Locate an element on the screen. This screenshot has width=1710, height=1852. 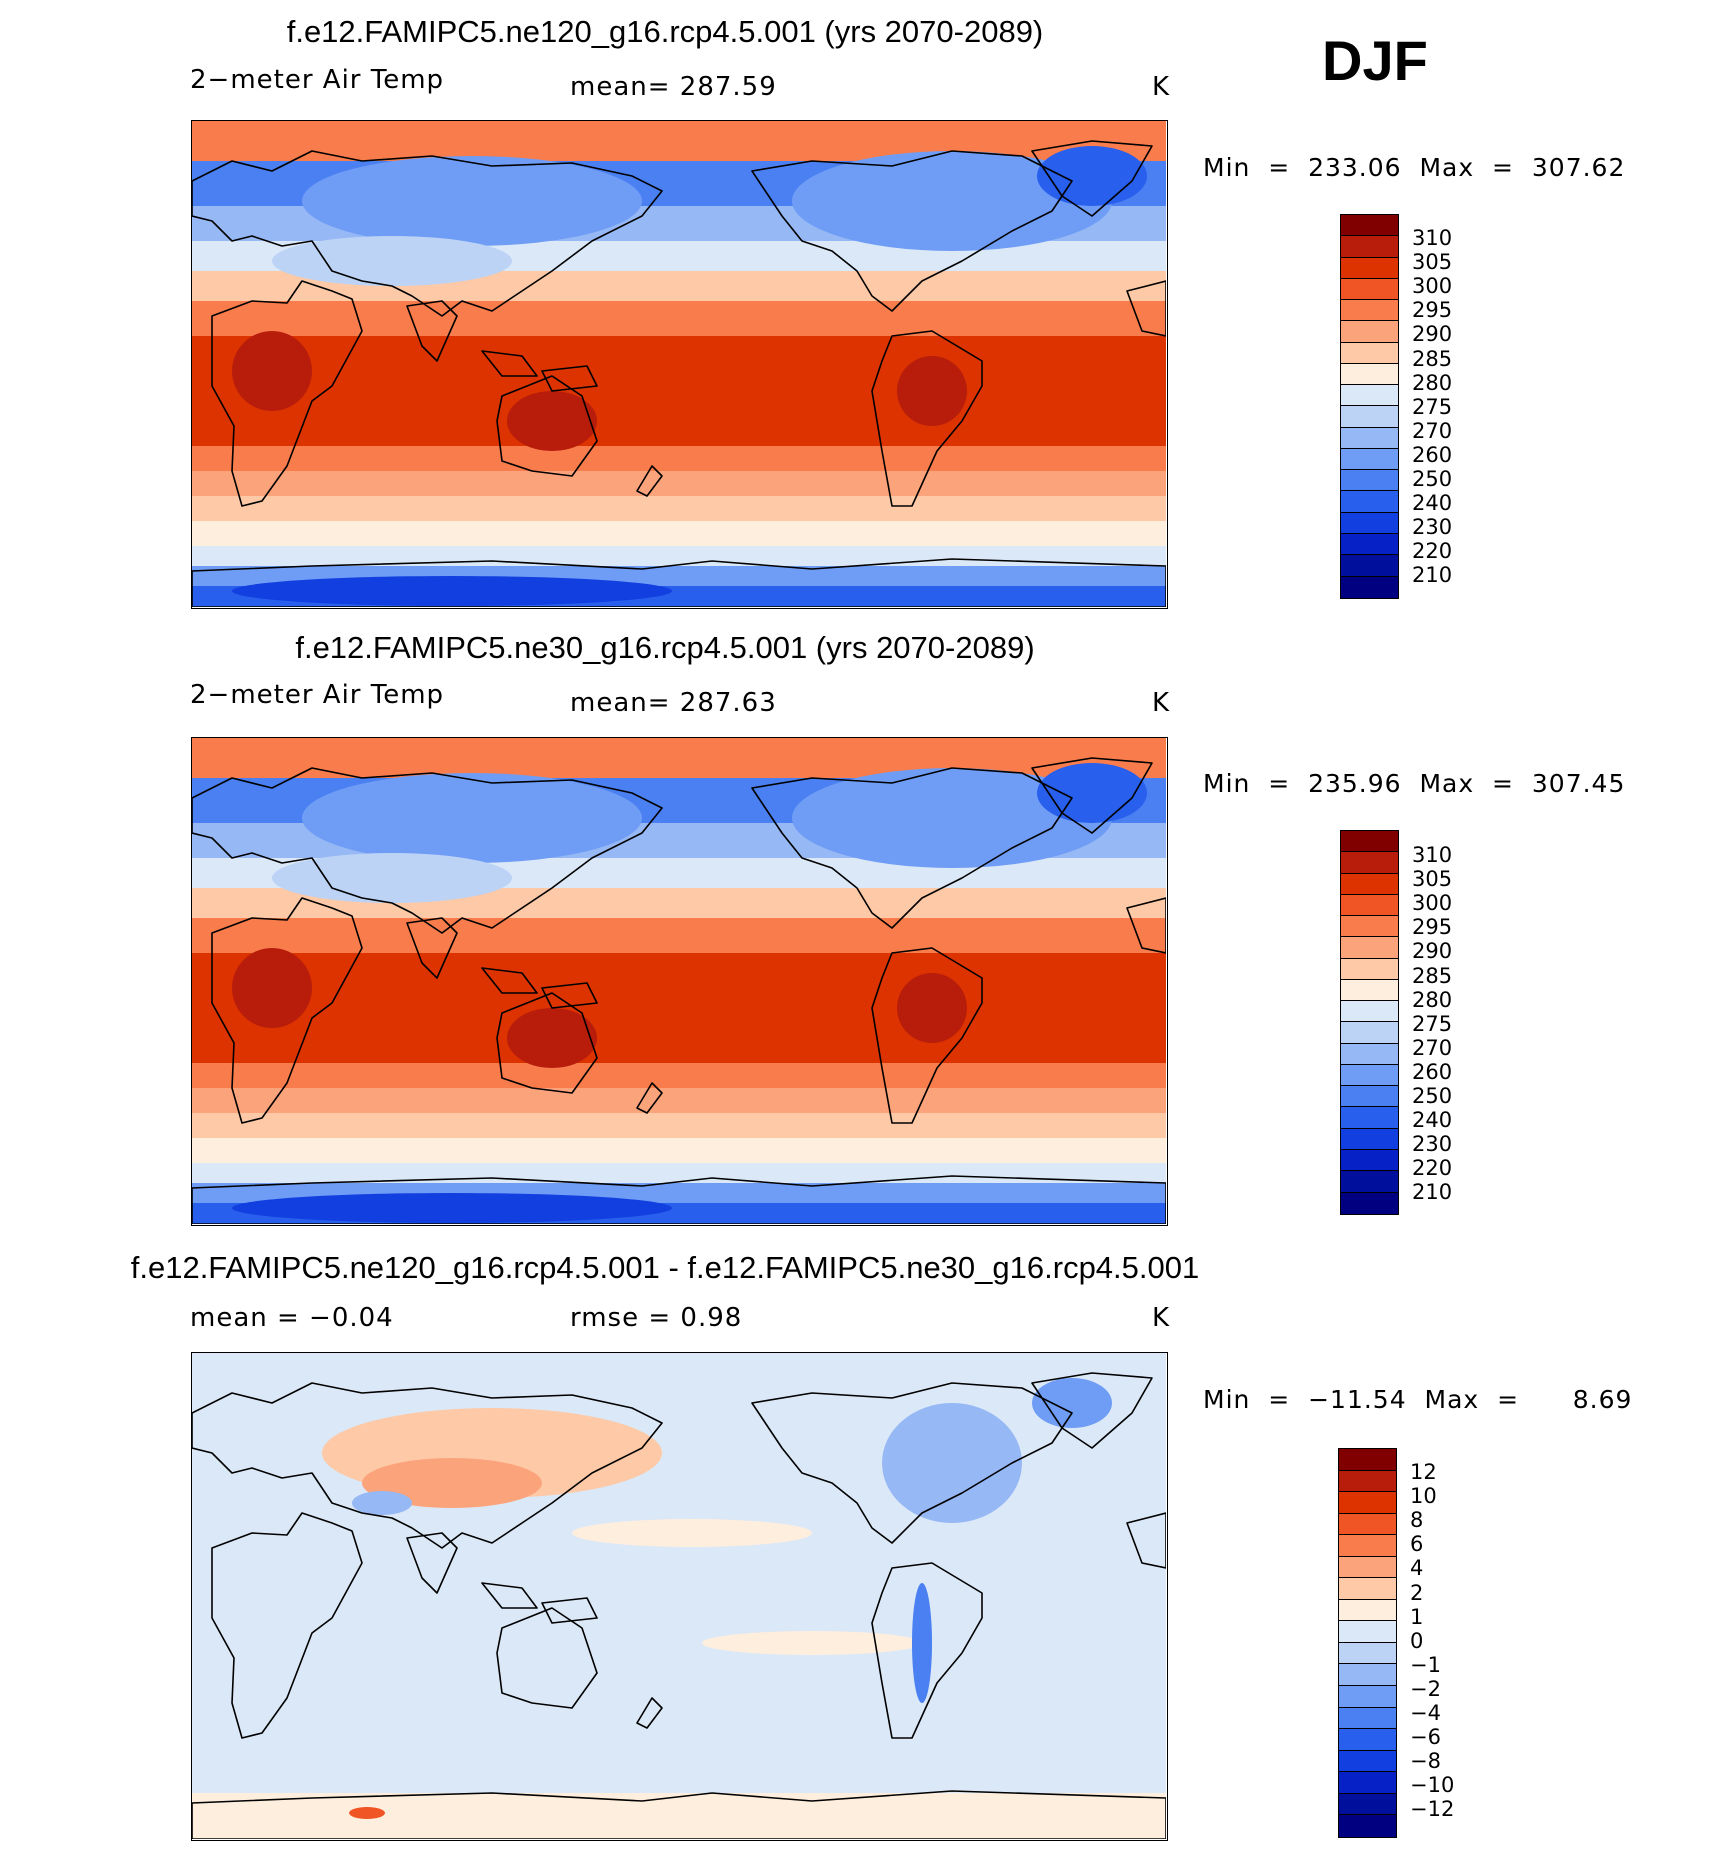
colorbar-tick-label: 0 is located at coordinates (1417, 1640).